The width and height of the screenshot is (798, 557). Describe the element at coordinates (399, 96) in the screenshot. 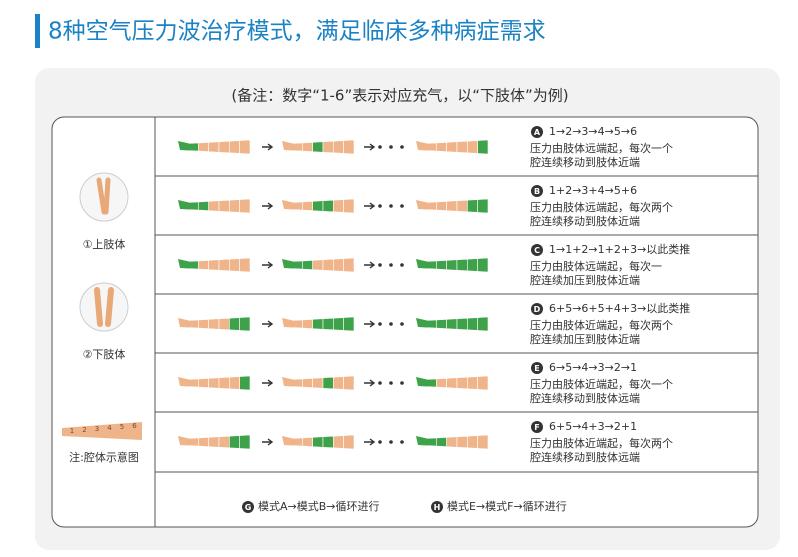

I see `note: (备注：数字“1-6”表示对应充气，以“下肢体”为例)` at that location.